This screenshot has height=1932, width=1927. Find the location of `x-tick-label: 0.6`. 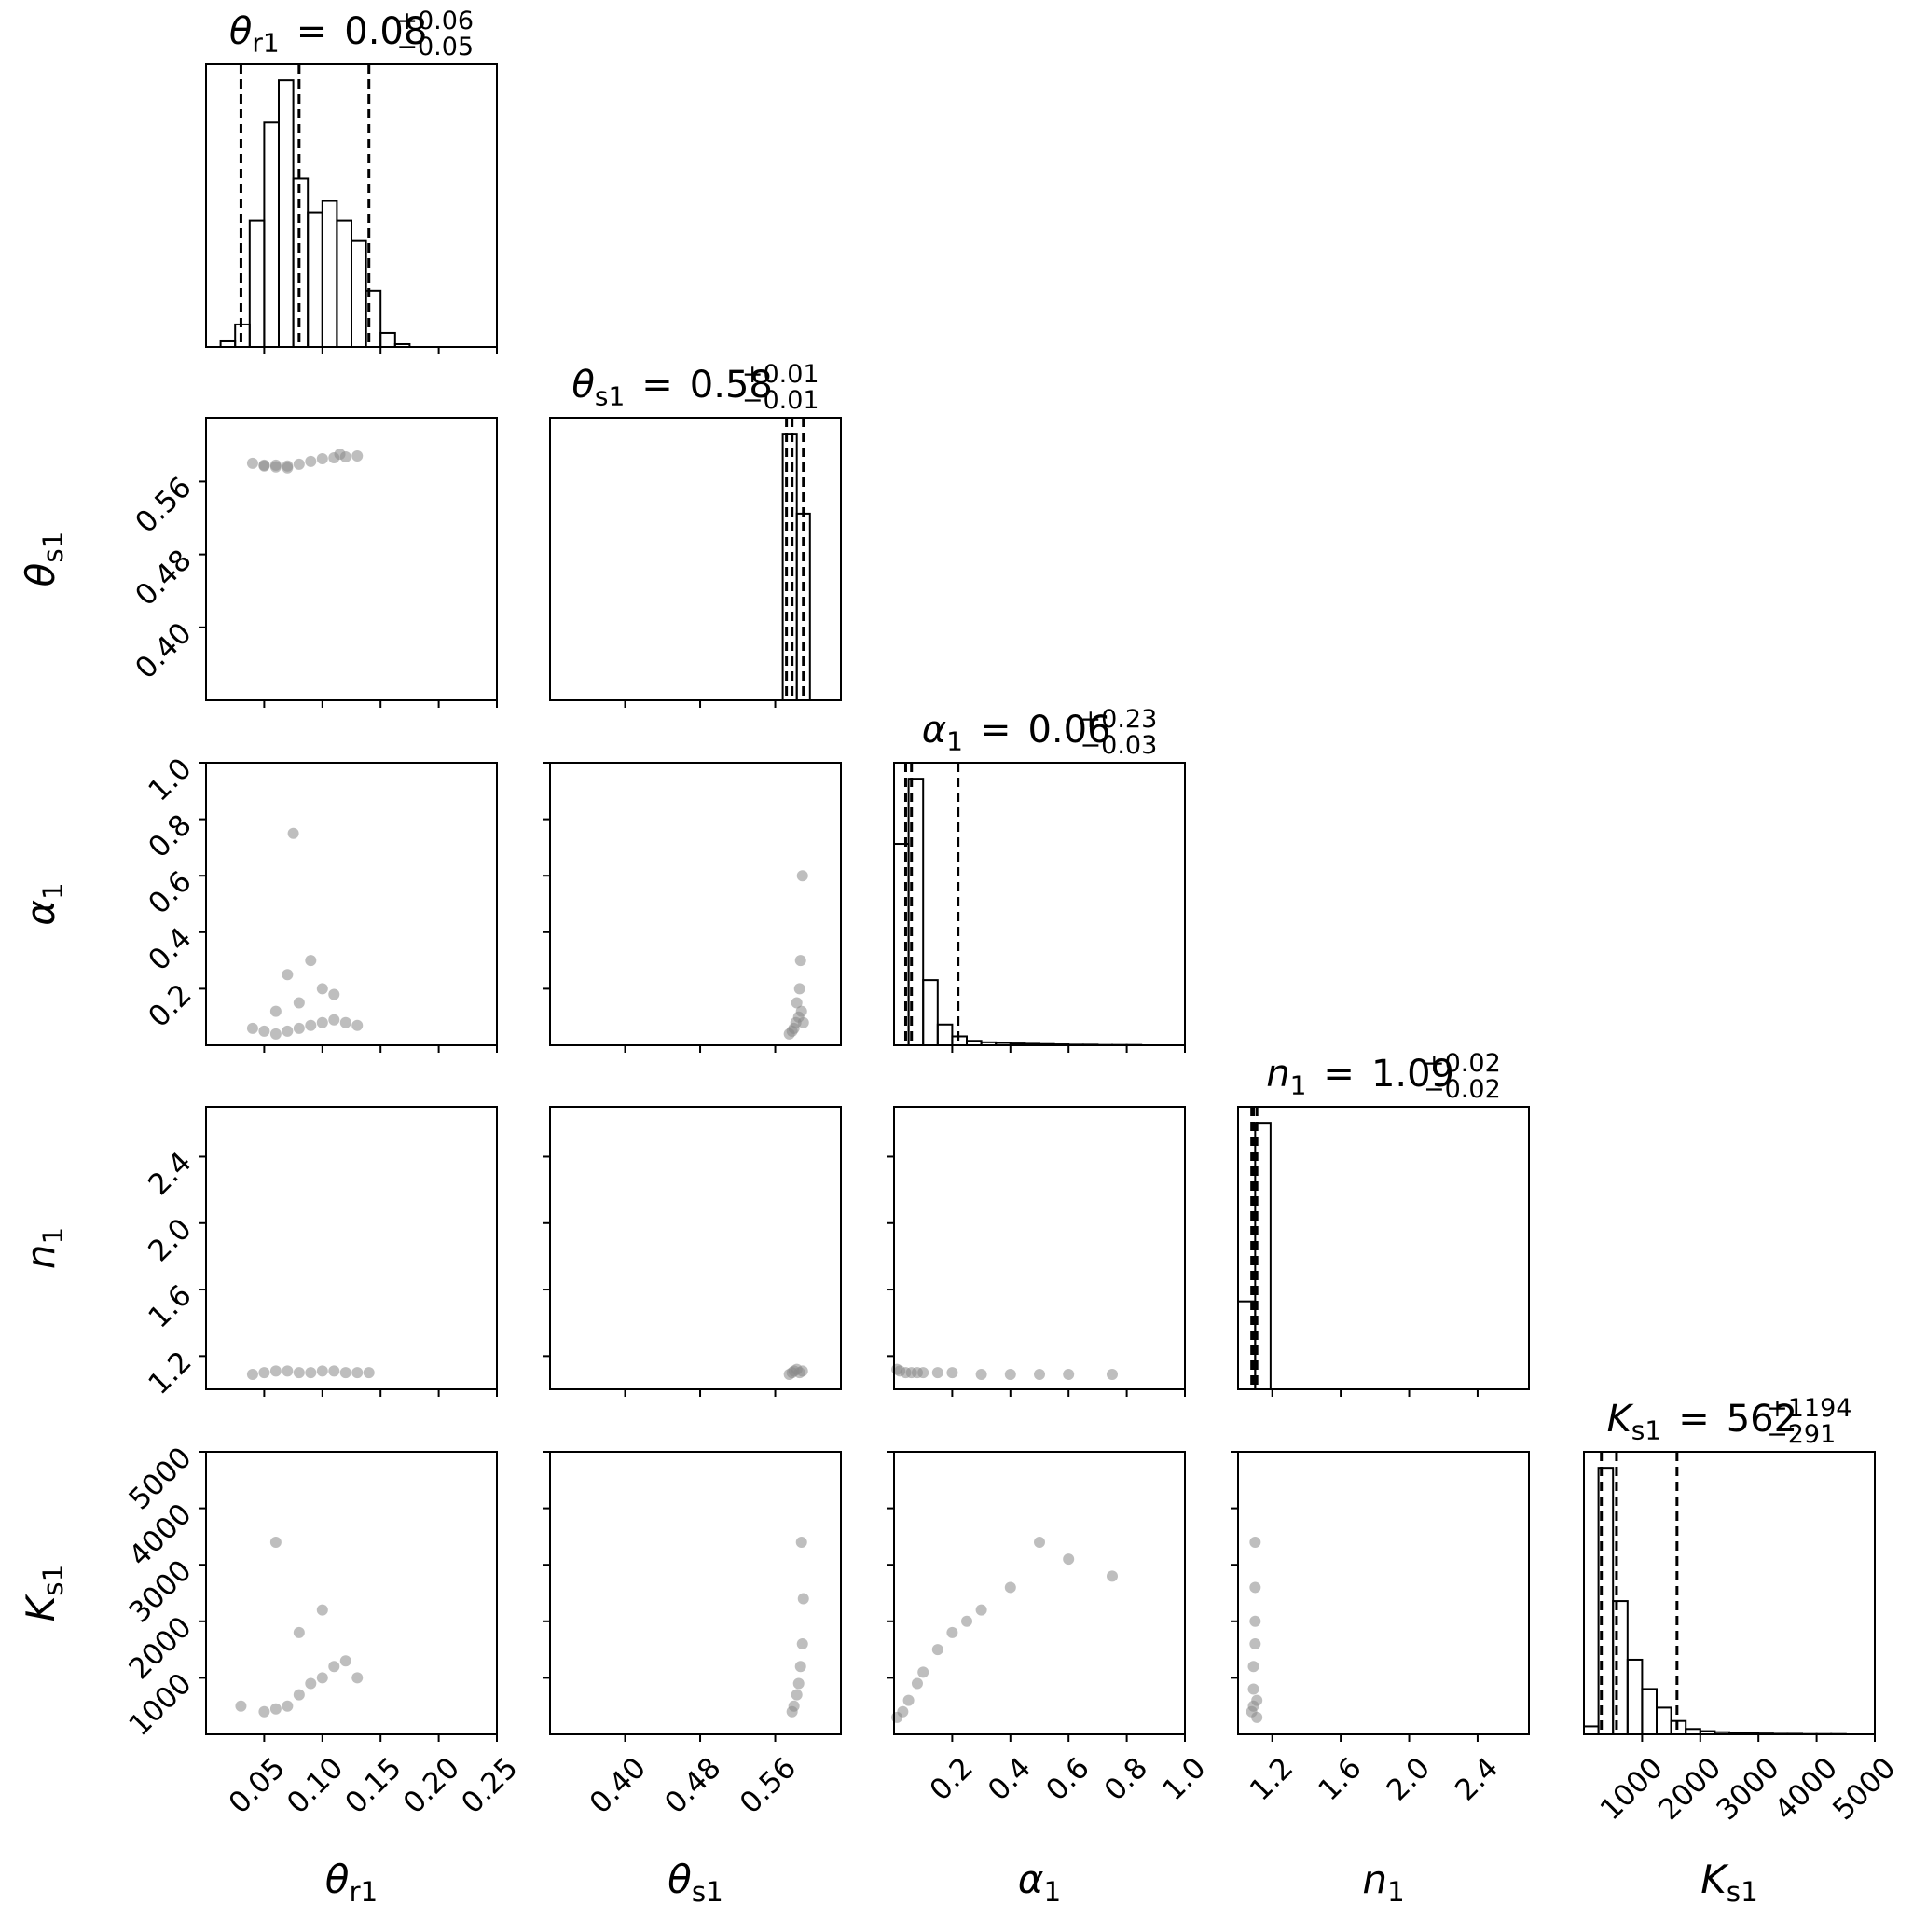

x-tick-label: 0.6 is located at coordinates (1067, 1779).